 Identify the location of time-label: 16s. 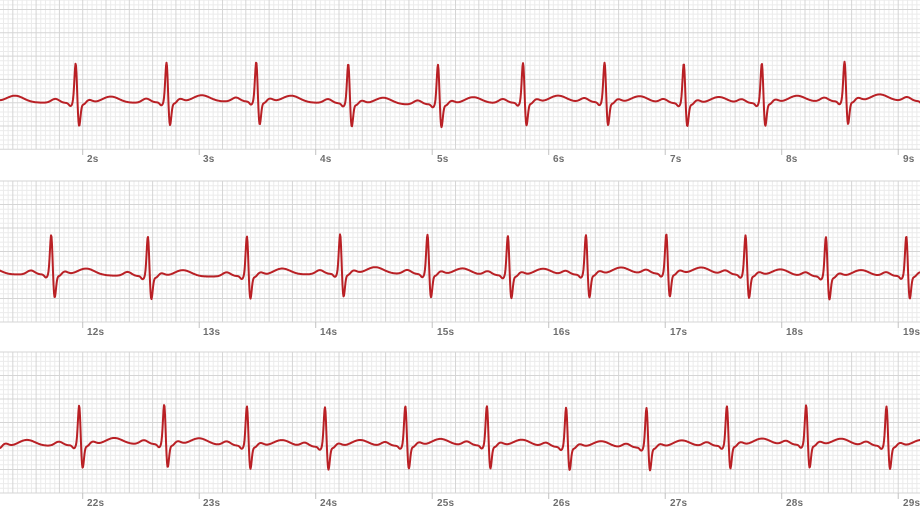
(562, 332).